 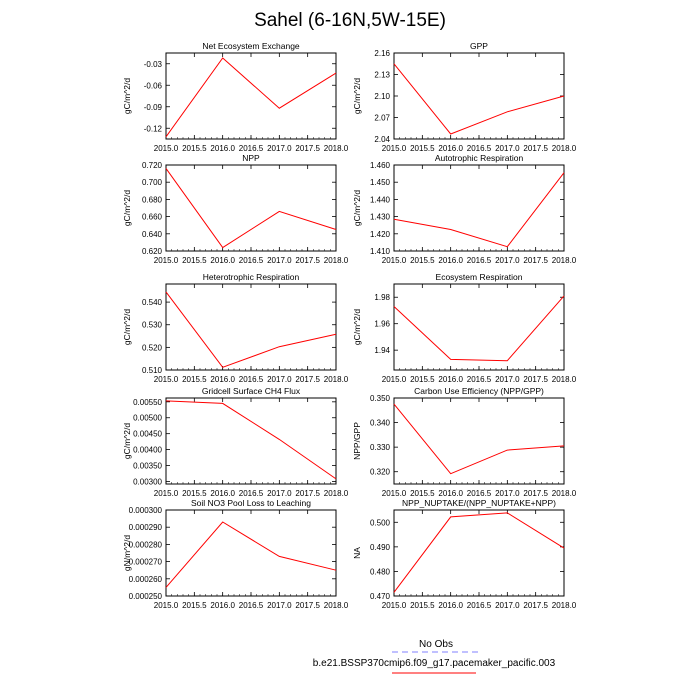 I want to click on y-tick-label: 0.540, so click(x=152, y=302).